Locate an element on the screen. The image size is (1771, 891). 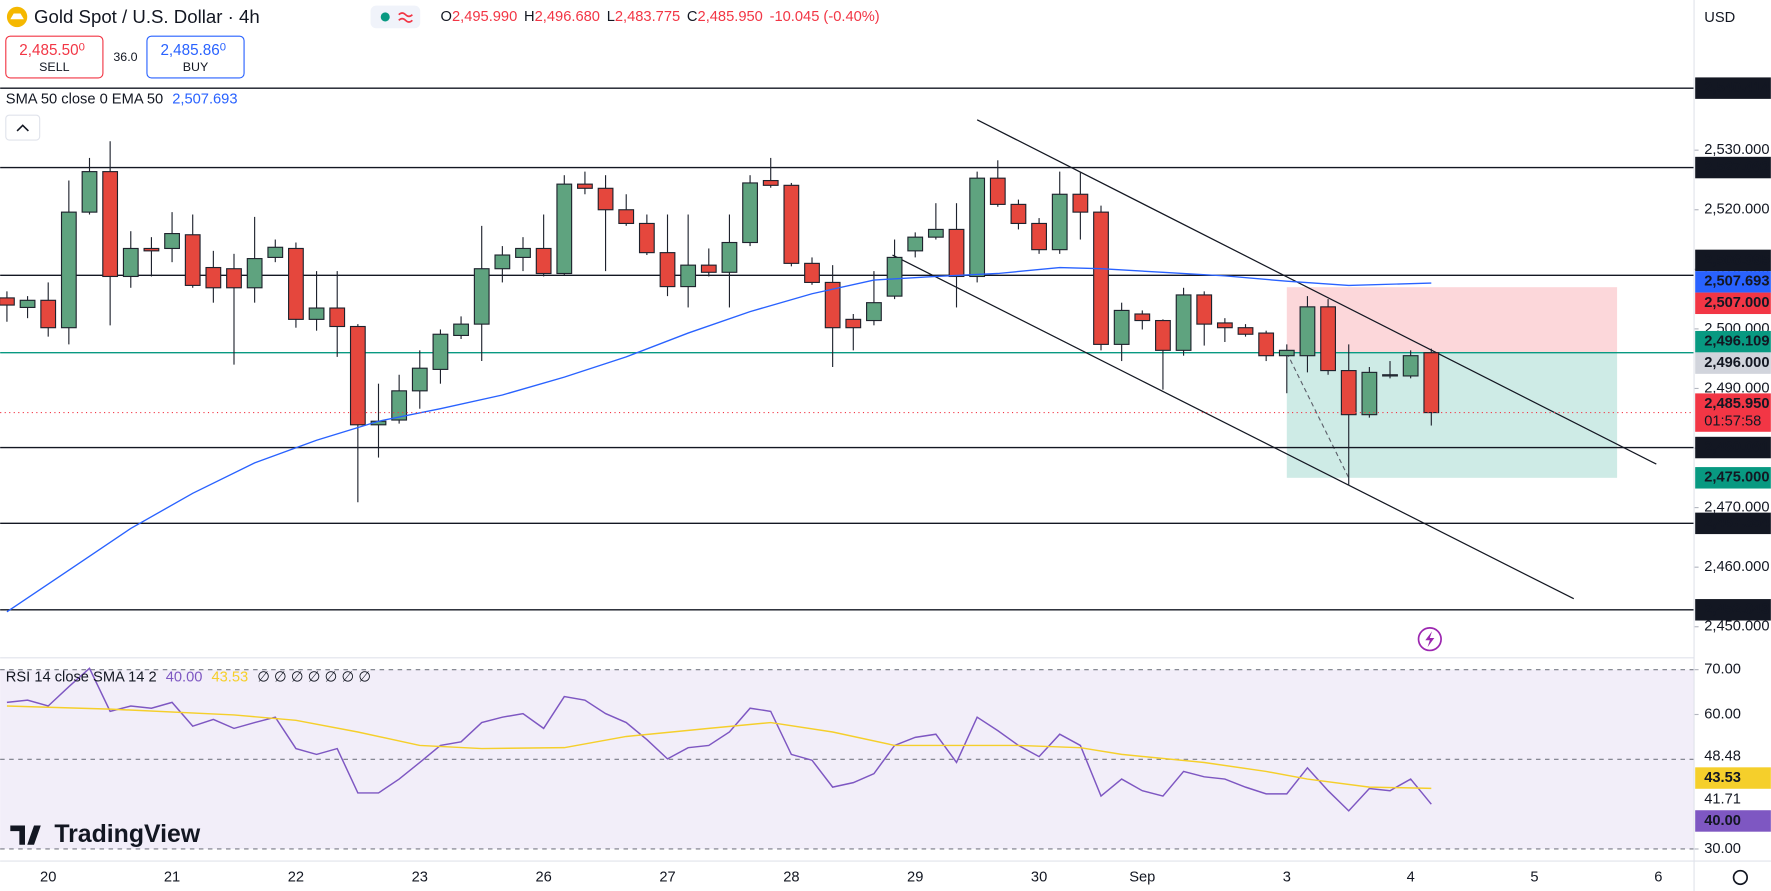
position-risk is located at coordinates (1452, 320).